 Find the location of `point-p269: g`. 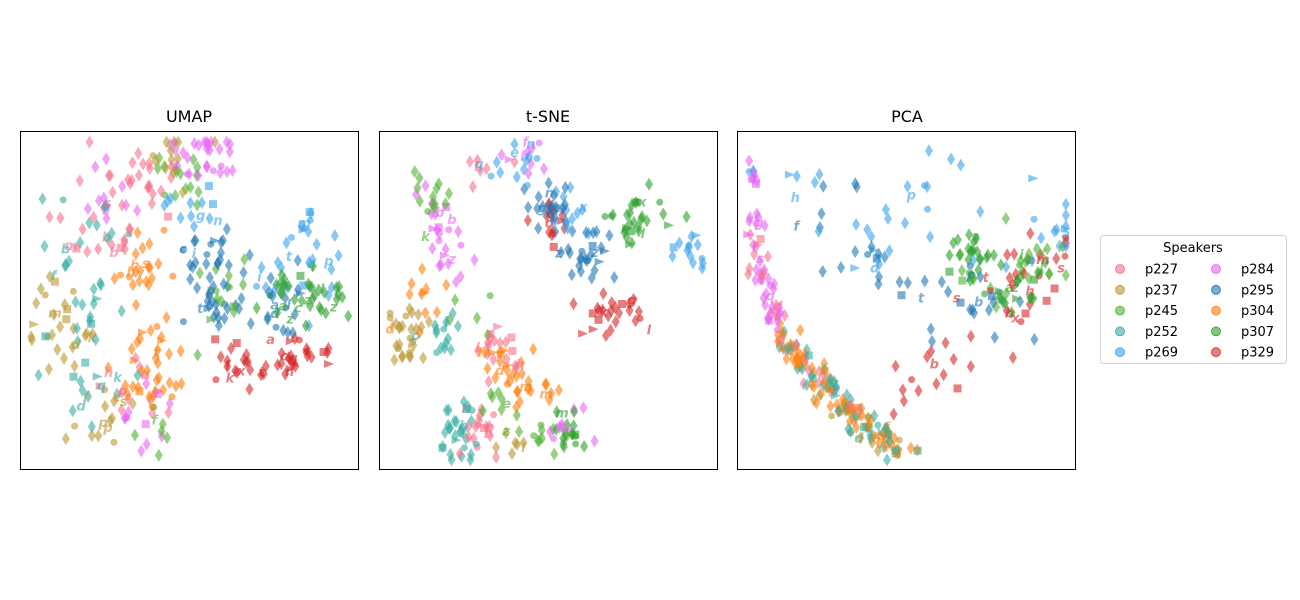

point-p269: g is located at coordinates (200, 216).